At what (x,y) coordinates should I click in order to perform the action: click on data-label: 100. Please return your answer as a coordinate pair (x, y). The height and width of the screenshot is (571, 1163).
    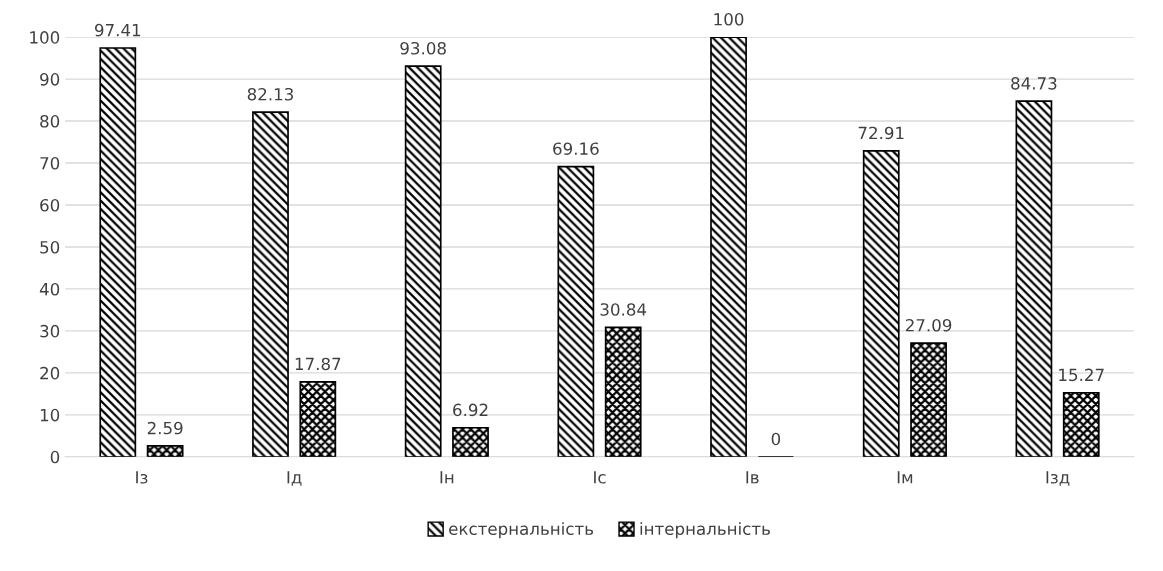
    Looking at the image, I should click on (729, 19).